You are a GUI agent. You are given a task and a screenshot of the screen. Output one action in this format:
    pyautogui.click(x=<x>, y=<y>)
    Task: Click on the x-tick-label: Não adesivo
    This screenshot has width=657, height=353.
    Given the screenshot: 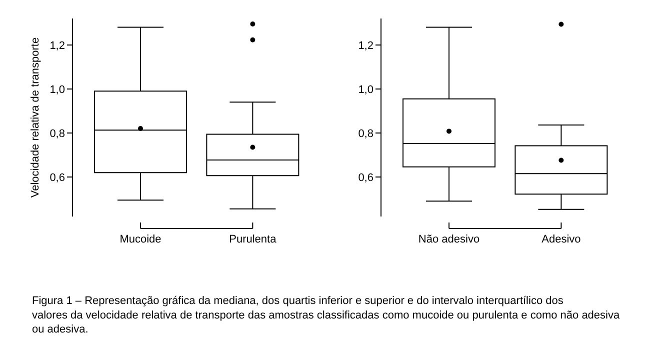 What is the action you would take?
    pyautogui.click(x=449, y=240)
    